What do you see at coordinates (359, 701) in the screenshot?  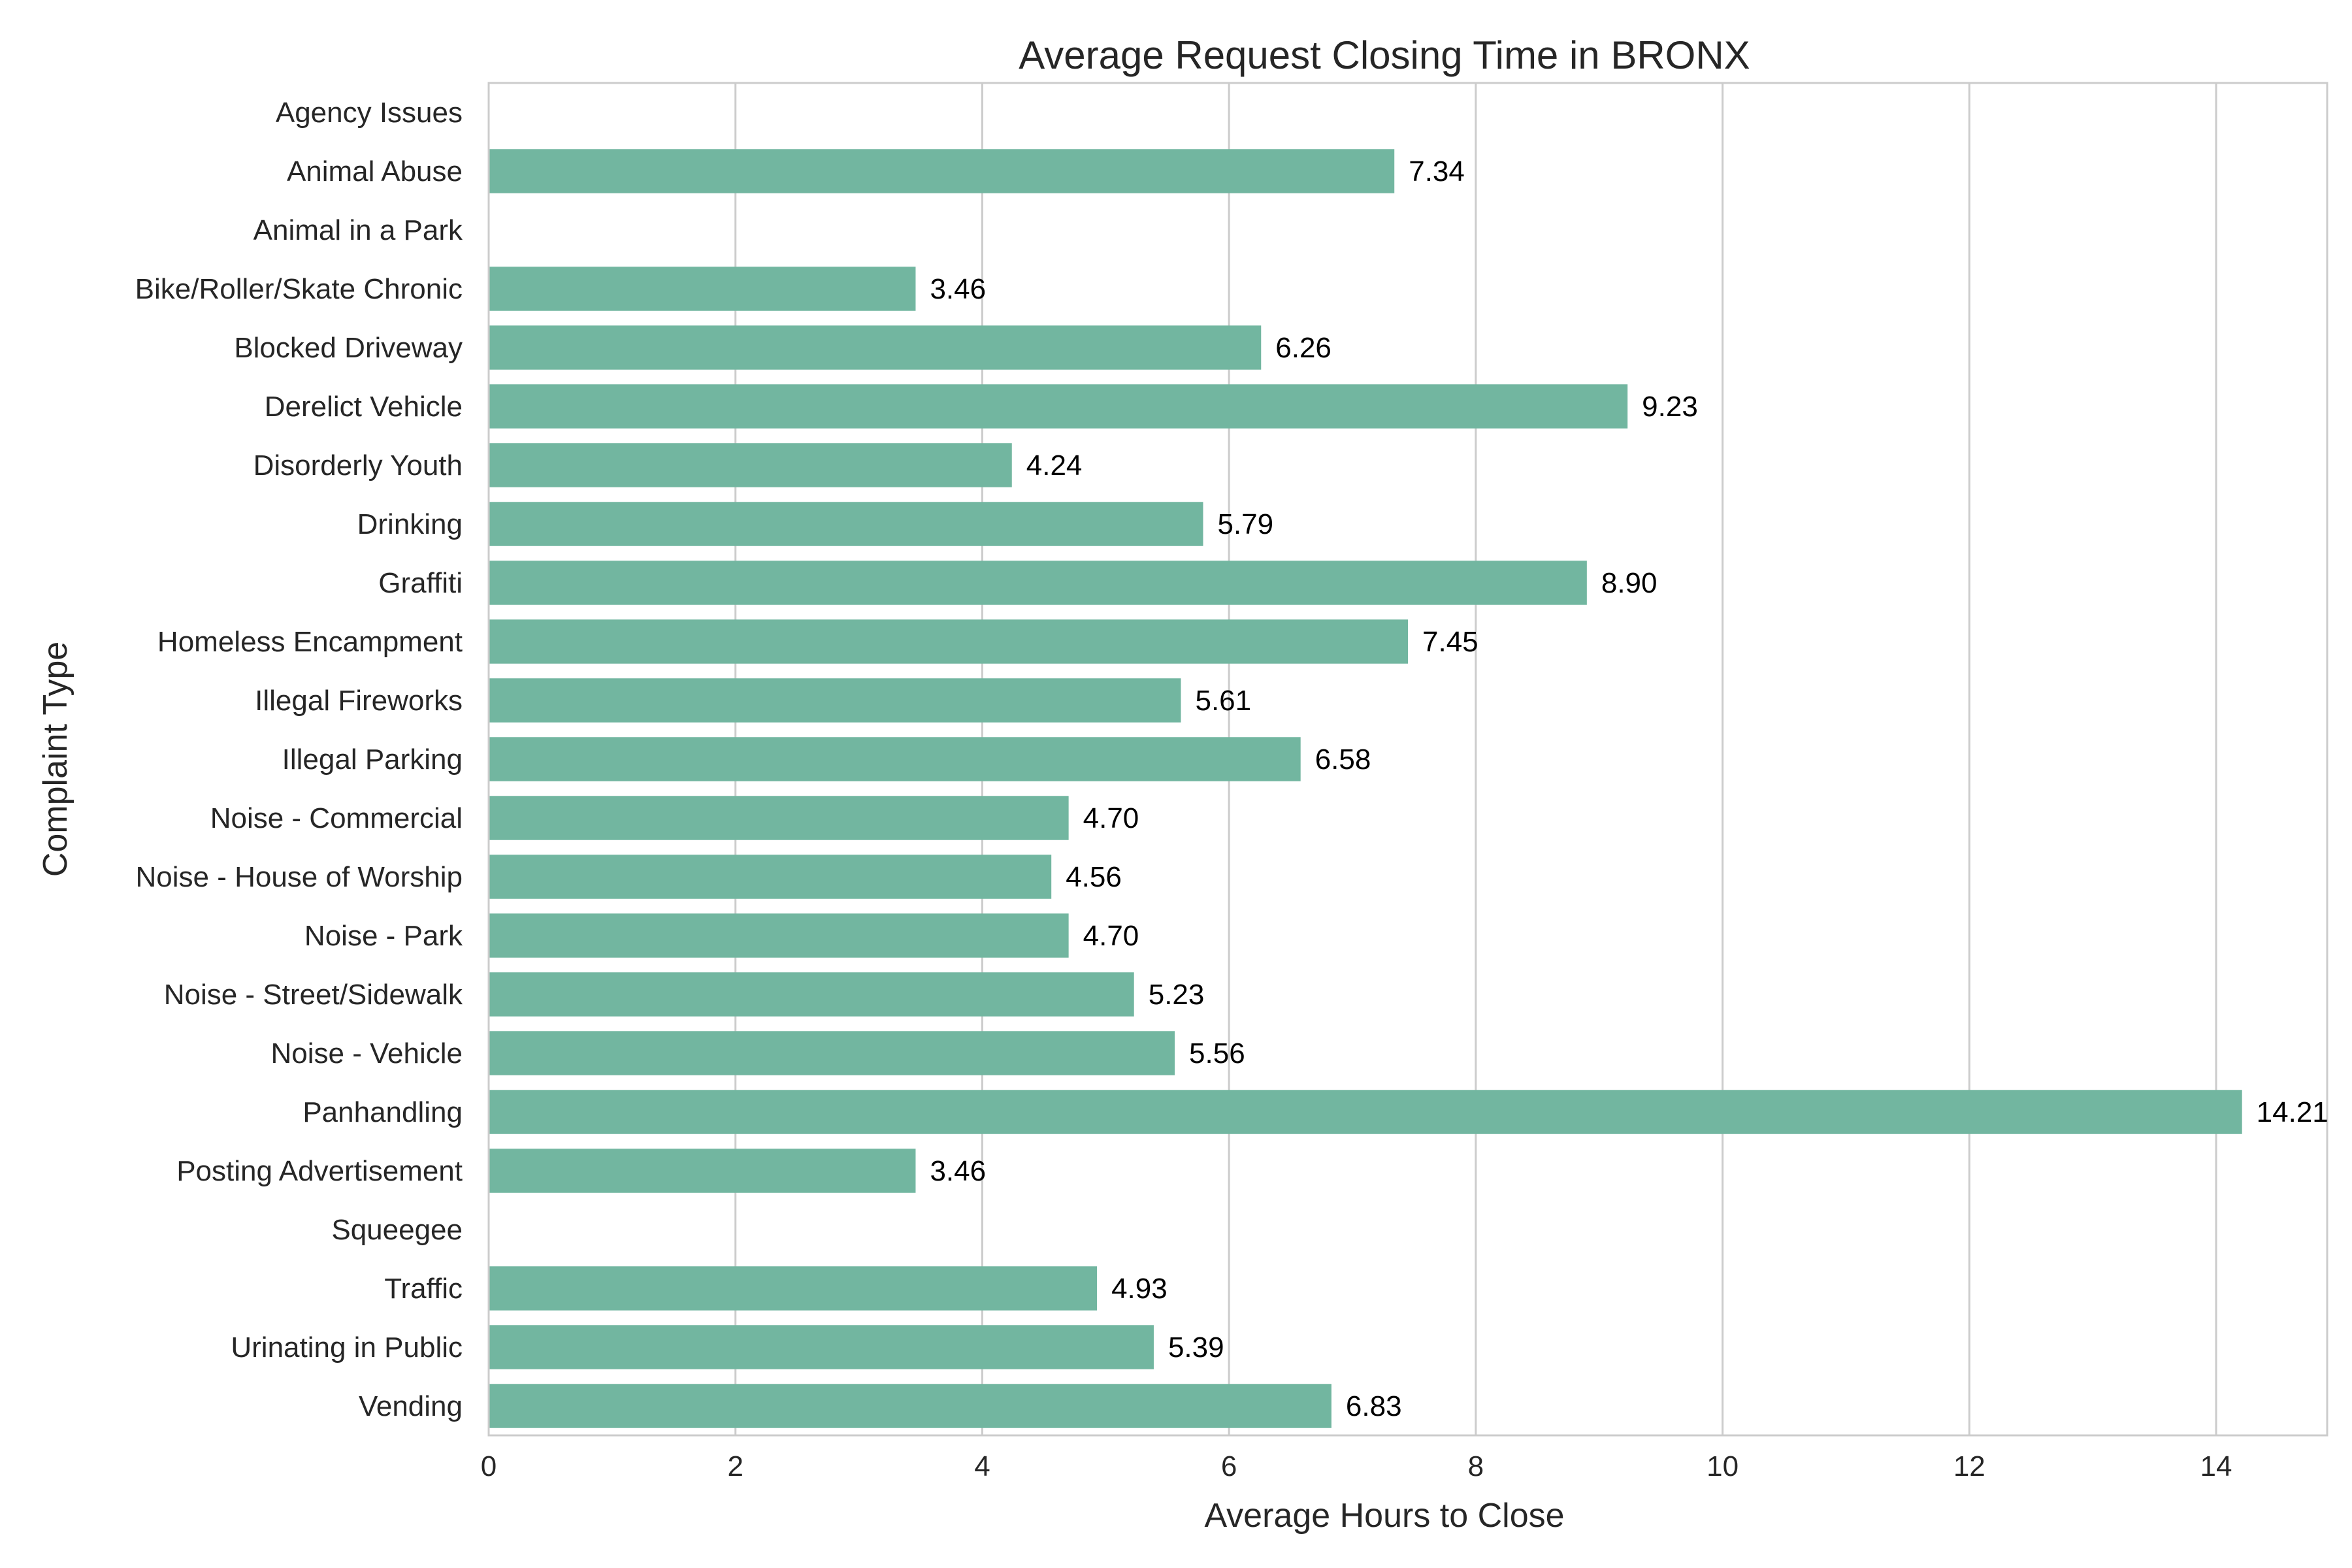 I see `y-tick-label: Illegal Fireworks` at bounding box center [359, 701].